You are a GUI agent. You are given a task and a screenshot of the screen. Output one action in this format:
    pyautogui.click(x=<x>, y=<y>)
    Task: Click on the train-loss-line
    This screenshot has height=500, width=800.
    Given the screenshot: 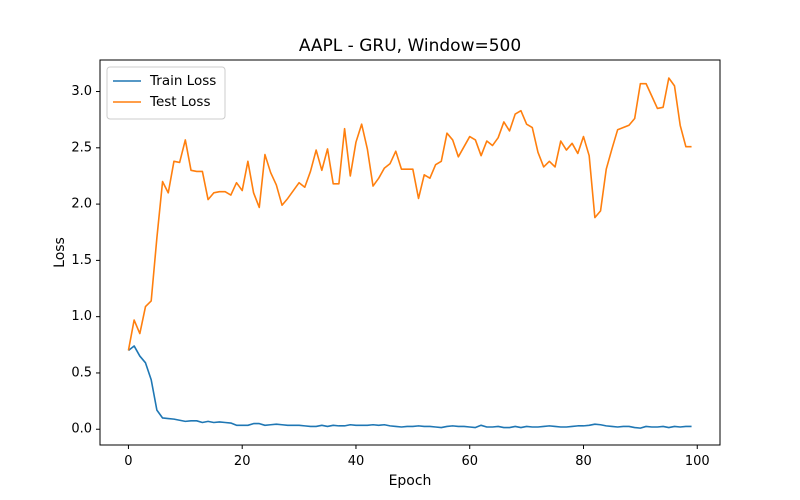 What is the action you would take?
    pyautogui.click(x=409, y=387)
    